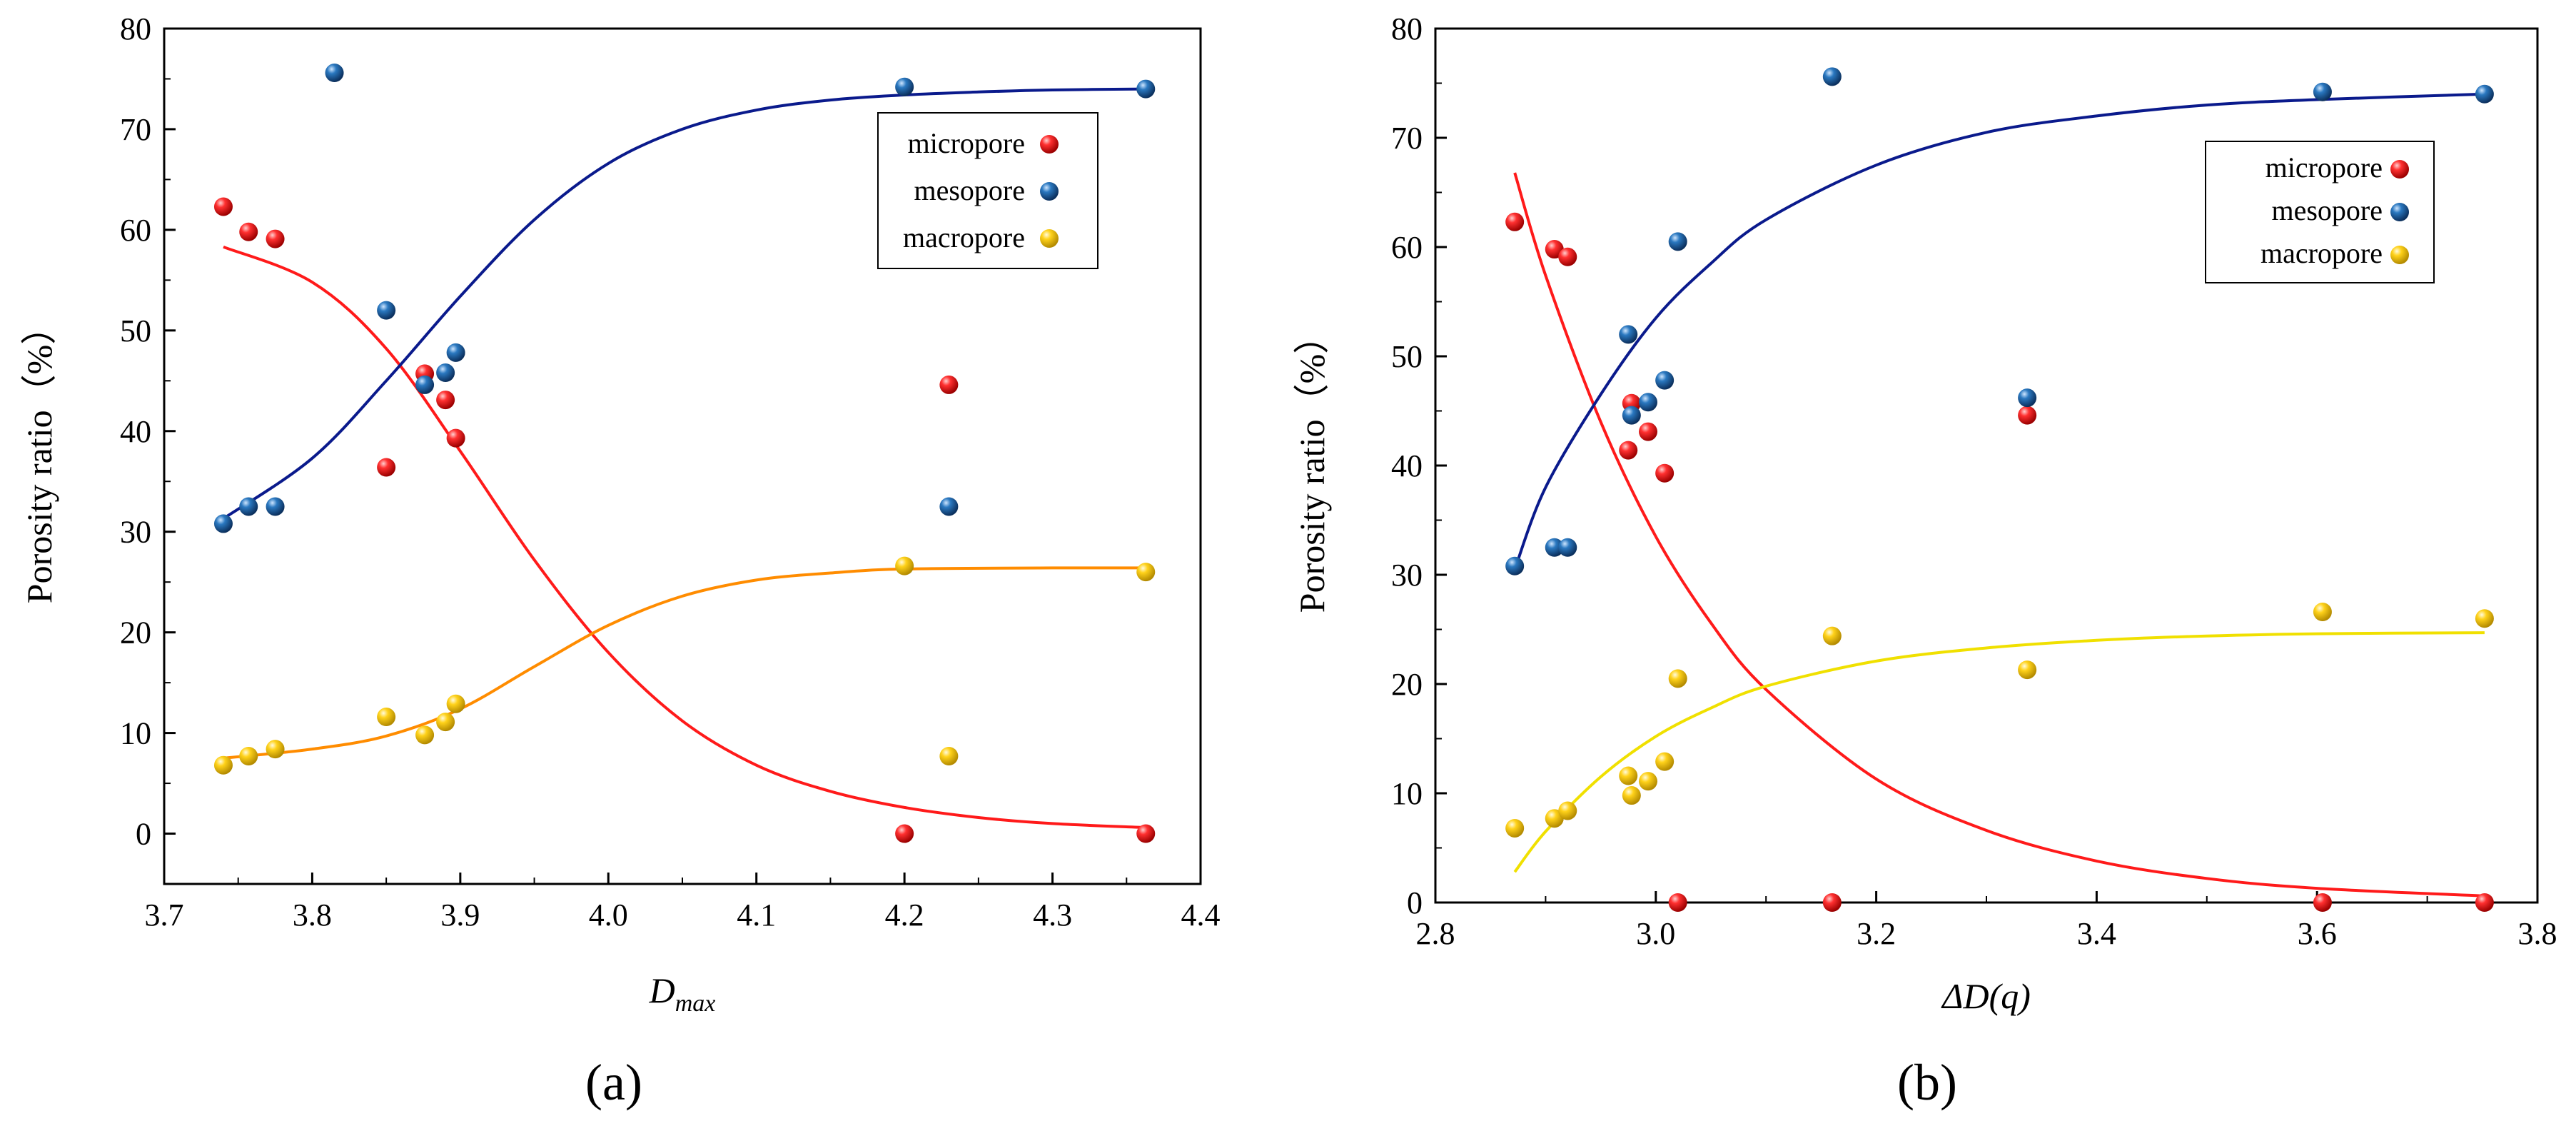 This screenshot has width=2576, height=1126. Describe the element at coordinates (2537, 933) in the screenshot. I see `x-tick-label-b: 3.8` at that location.